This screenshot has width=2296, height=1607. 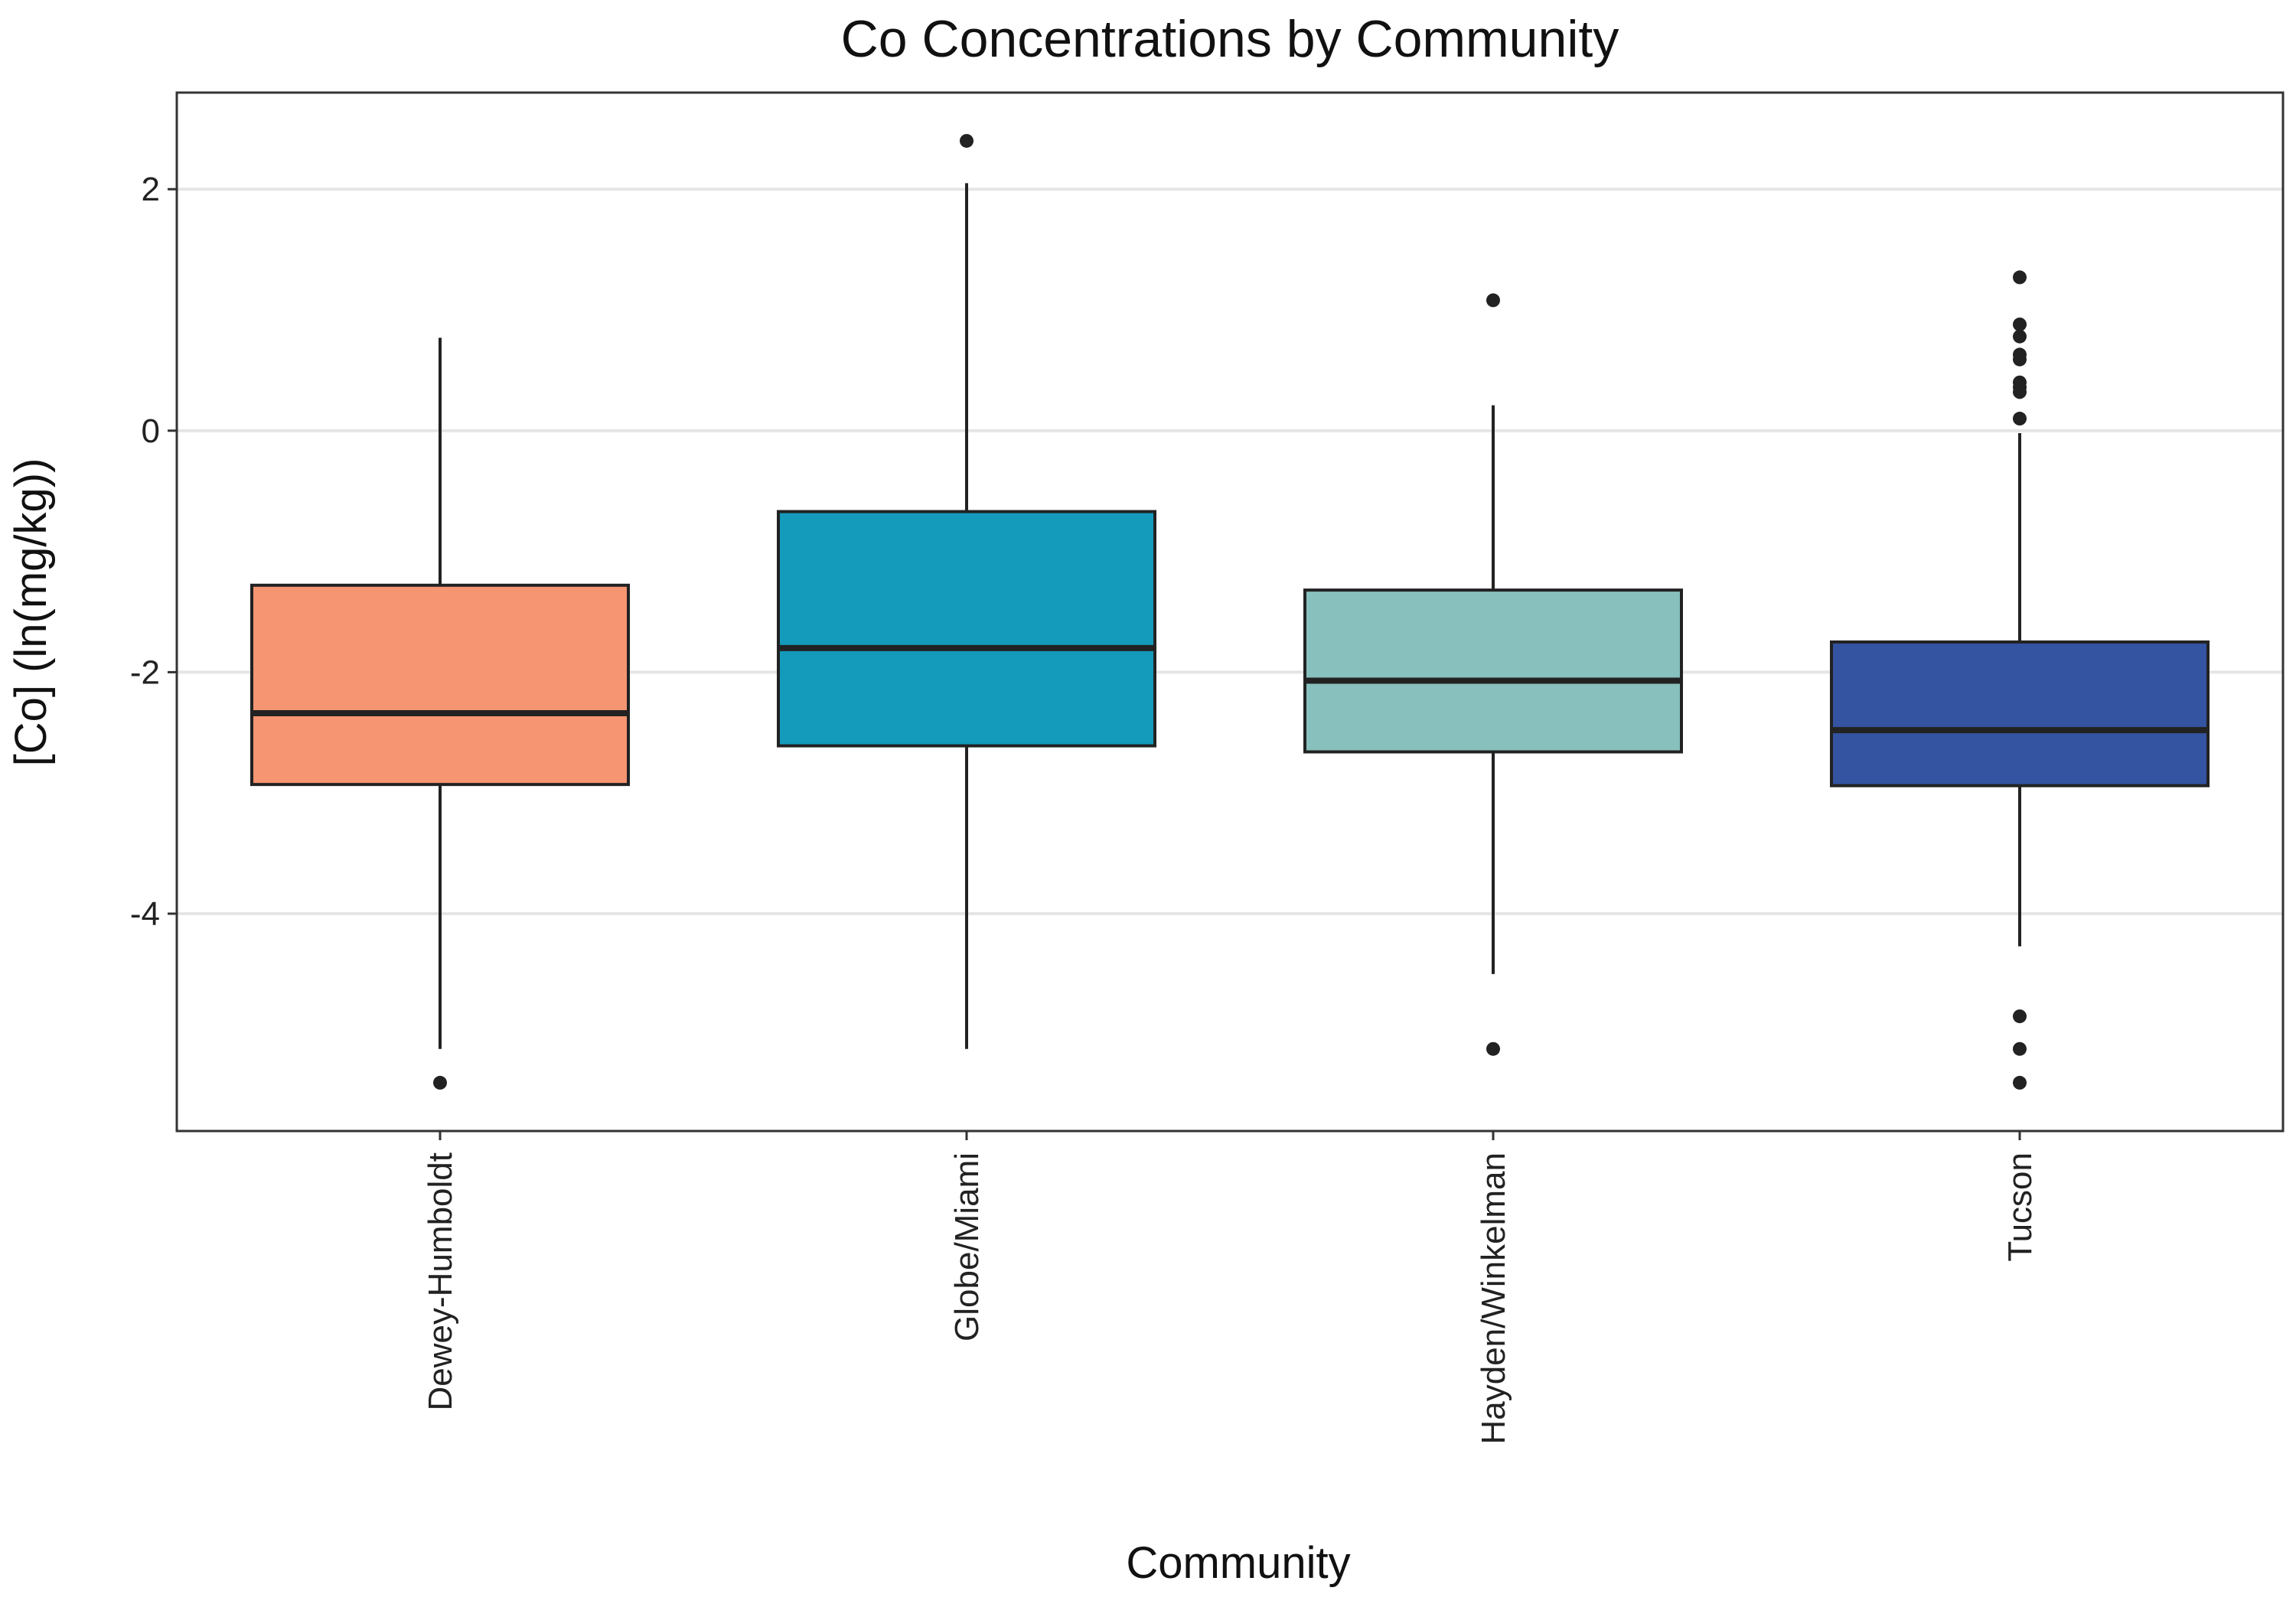 What do you see at coordinates (31, 612) in the screenshot?
I see `y-axis-label: [Co] (ln(mg/kg))` at bounding box center [31, 612].